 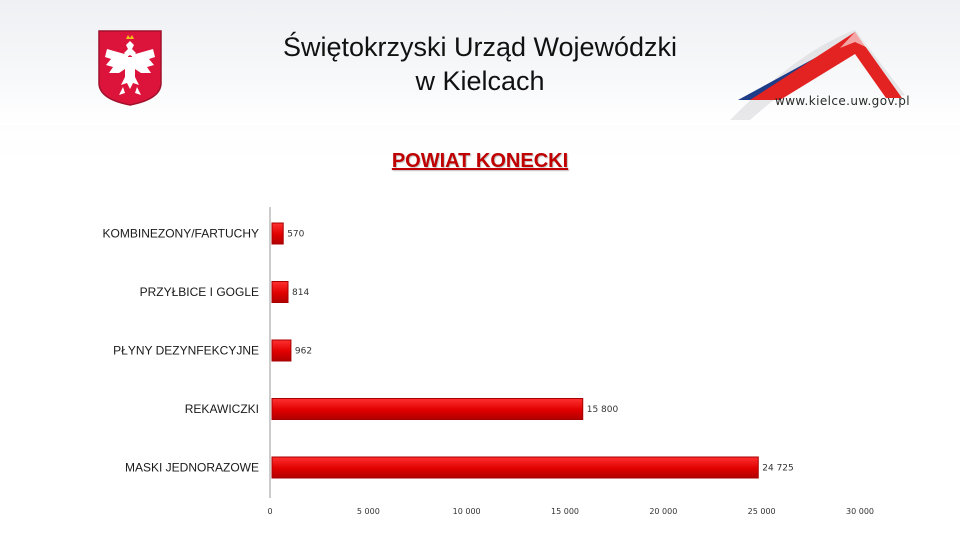 What do you see at coordinates (565, 511) in the screenshot?
I see `x-tick-label: 15 000` at bounding box center [565, 511].